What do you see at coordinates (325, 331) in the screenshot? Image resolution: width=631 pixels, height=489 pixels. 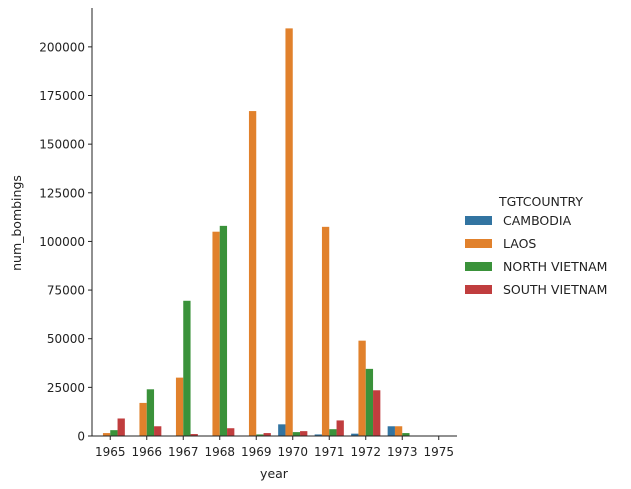 I see `bar-laos-1971` at bounding box center [325, 331].